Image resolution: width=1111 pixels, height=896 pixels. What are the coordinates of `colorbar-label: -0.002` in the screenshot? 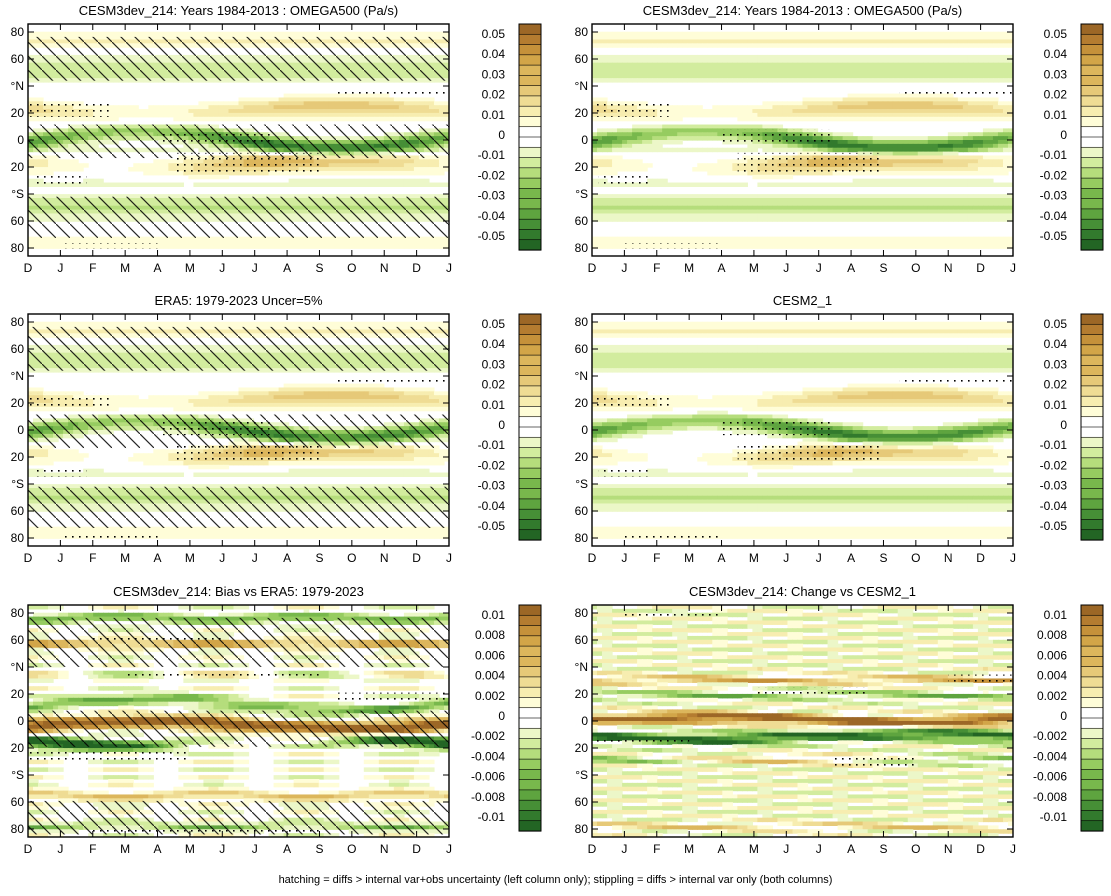 It's located at (1050, 736).